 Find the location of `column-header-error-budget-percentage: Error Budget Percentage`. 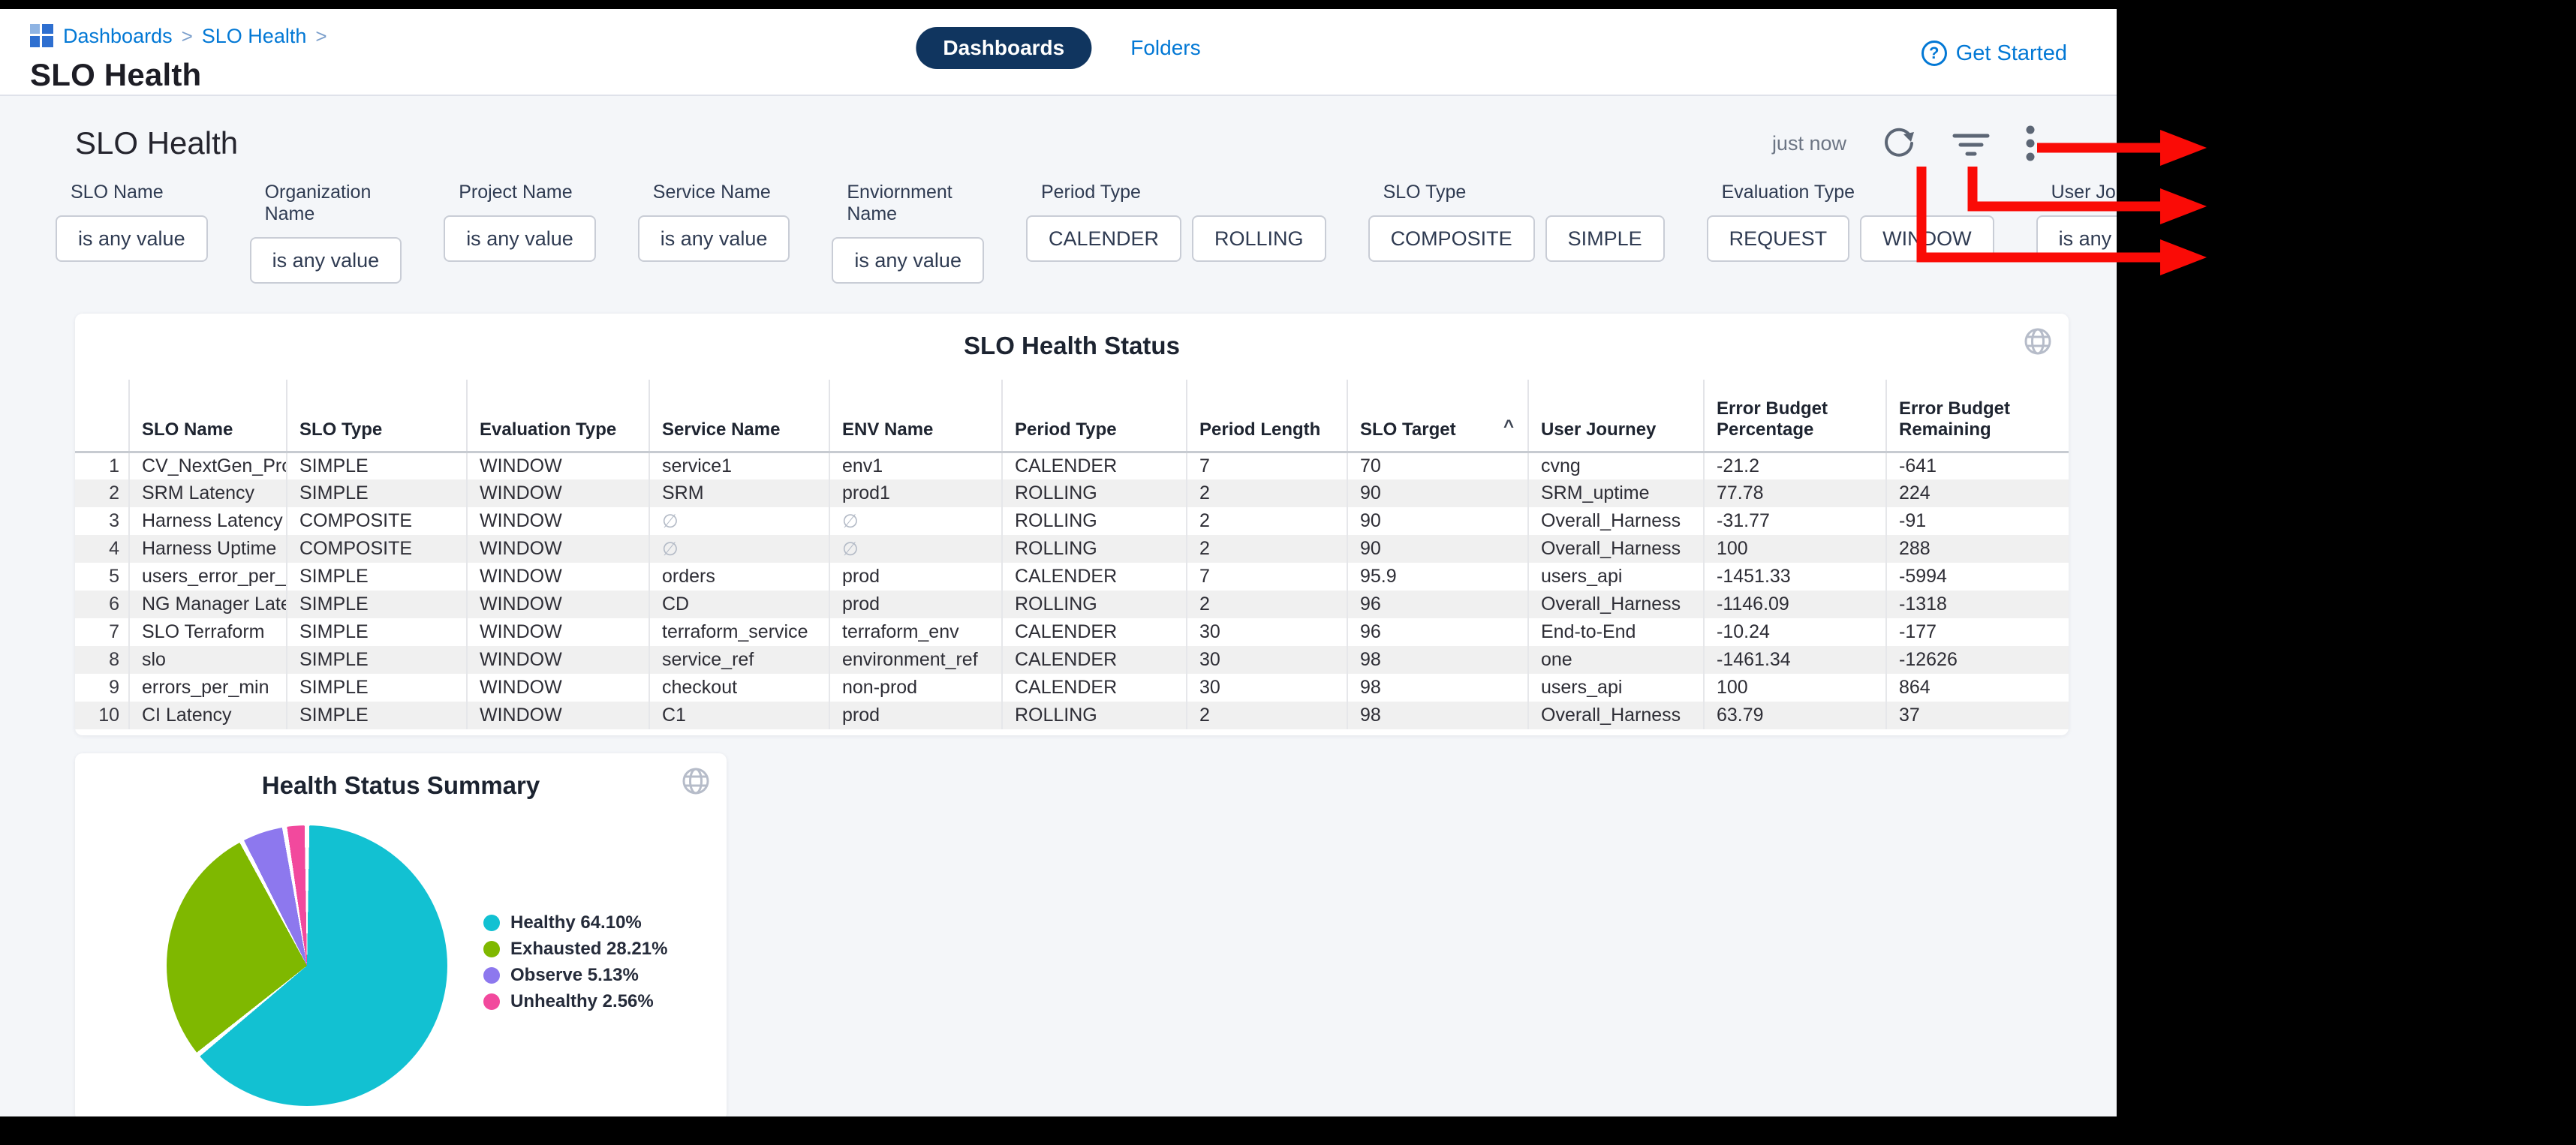

column-header-error-budget-percentage: Error Budget Percentage is located at coordinates (1794, 416).